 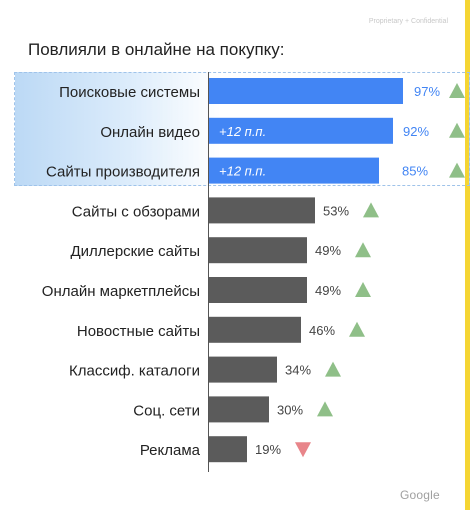 What do you see at coordinates (156, 49) in the screenshot?
I see `chart-title: Повлияли в онлайне на покупку:` at bounding box center [156, 49].